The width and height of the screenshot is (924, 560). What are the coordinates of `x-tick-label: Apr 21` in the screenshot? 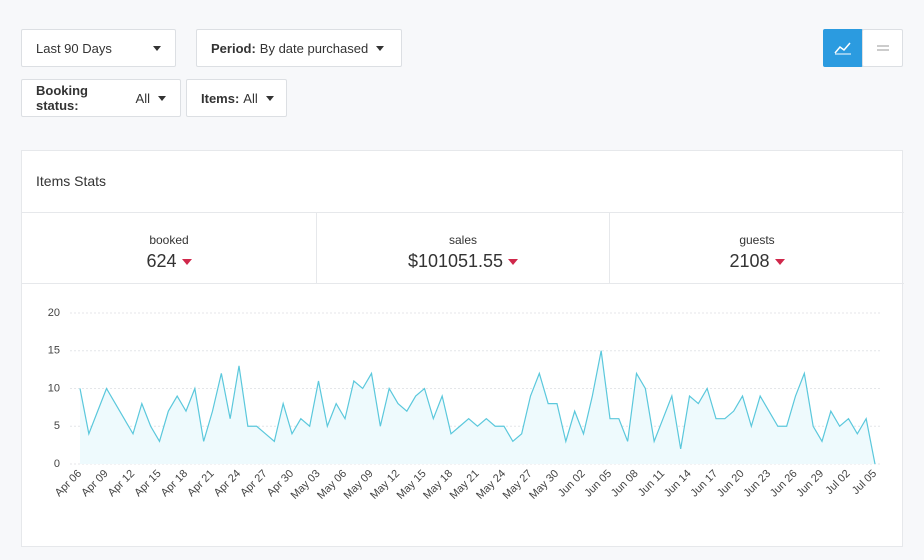 It's located at (200, 483).